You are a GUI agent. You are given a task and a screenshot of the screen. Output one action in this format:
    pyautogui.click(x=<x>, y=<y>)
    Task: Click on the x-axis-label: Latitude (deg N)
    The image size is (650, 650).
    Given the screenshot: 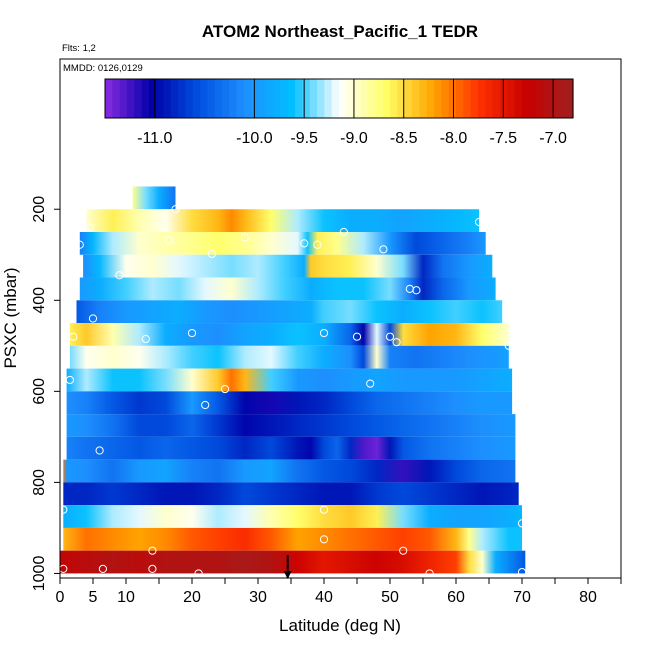 What is the action you would take?
    pyautogui.click(x=340, y=625)
    